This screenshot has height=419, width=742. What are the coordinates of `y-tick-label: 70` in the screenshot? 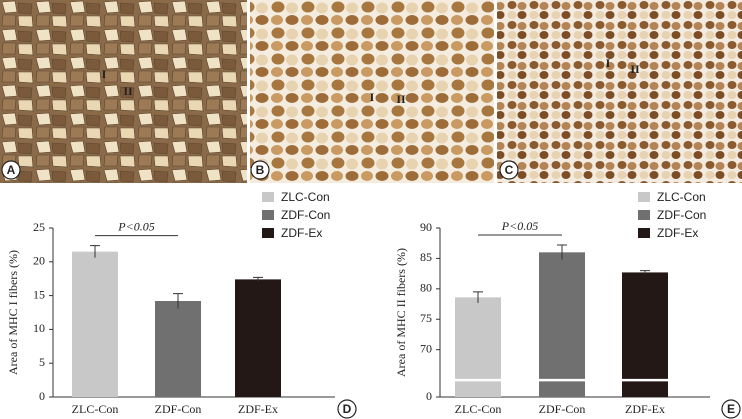 It's located at (426, 348).